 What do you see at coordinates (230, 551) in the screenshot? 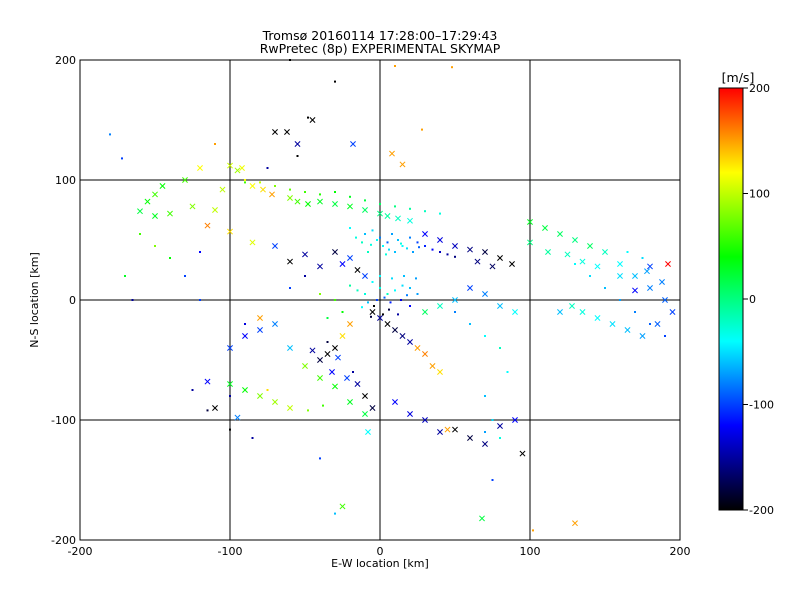
I see `x-tick-label: -100` at bounding box center [230, 551].